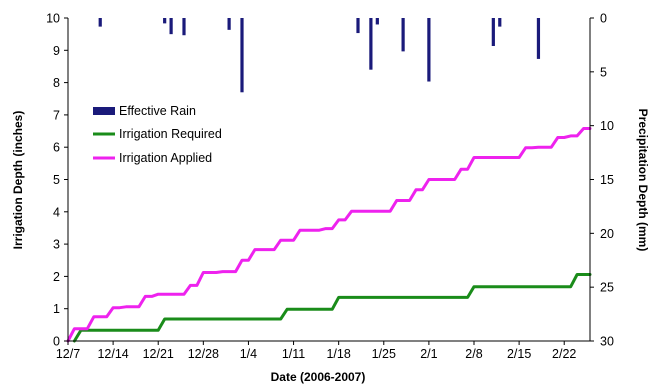  What do you see at coordinates (56, 115) in the screenshot?
I see `y-tick-label: 7` at bounding box center [56, 115].